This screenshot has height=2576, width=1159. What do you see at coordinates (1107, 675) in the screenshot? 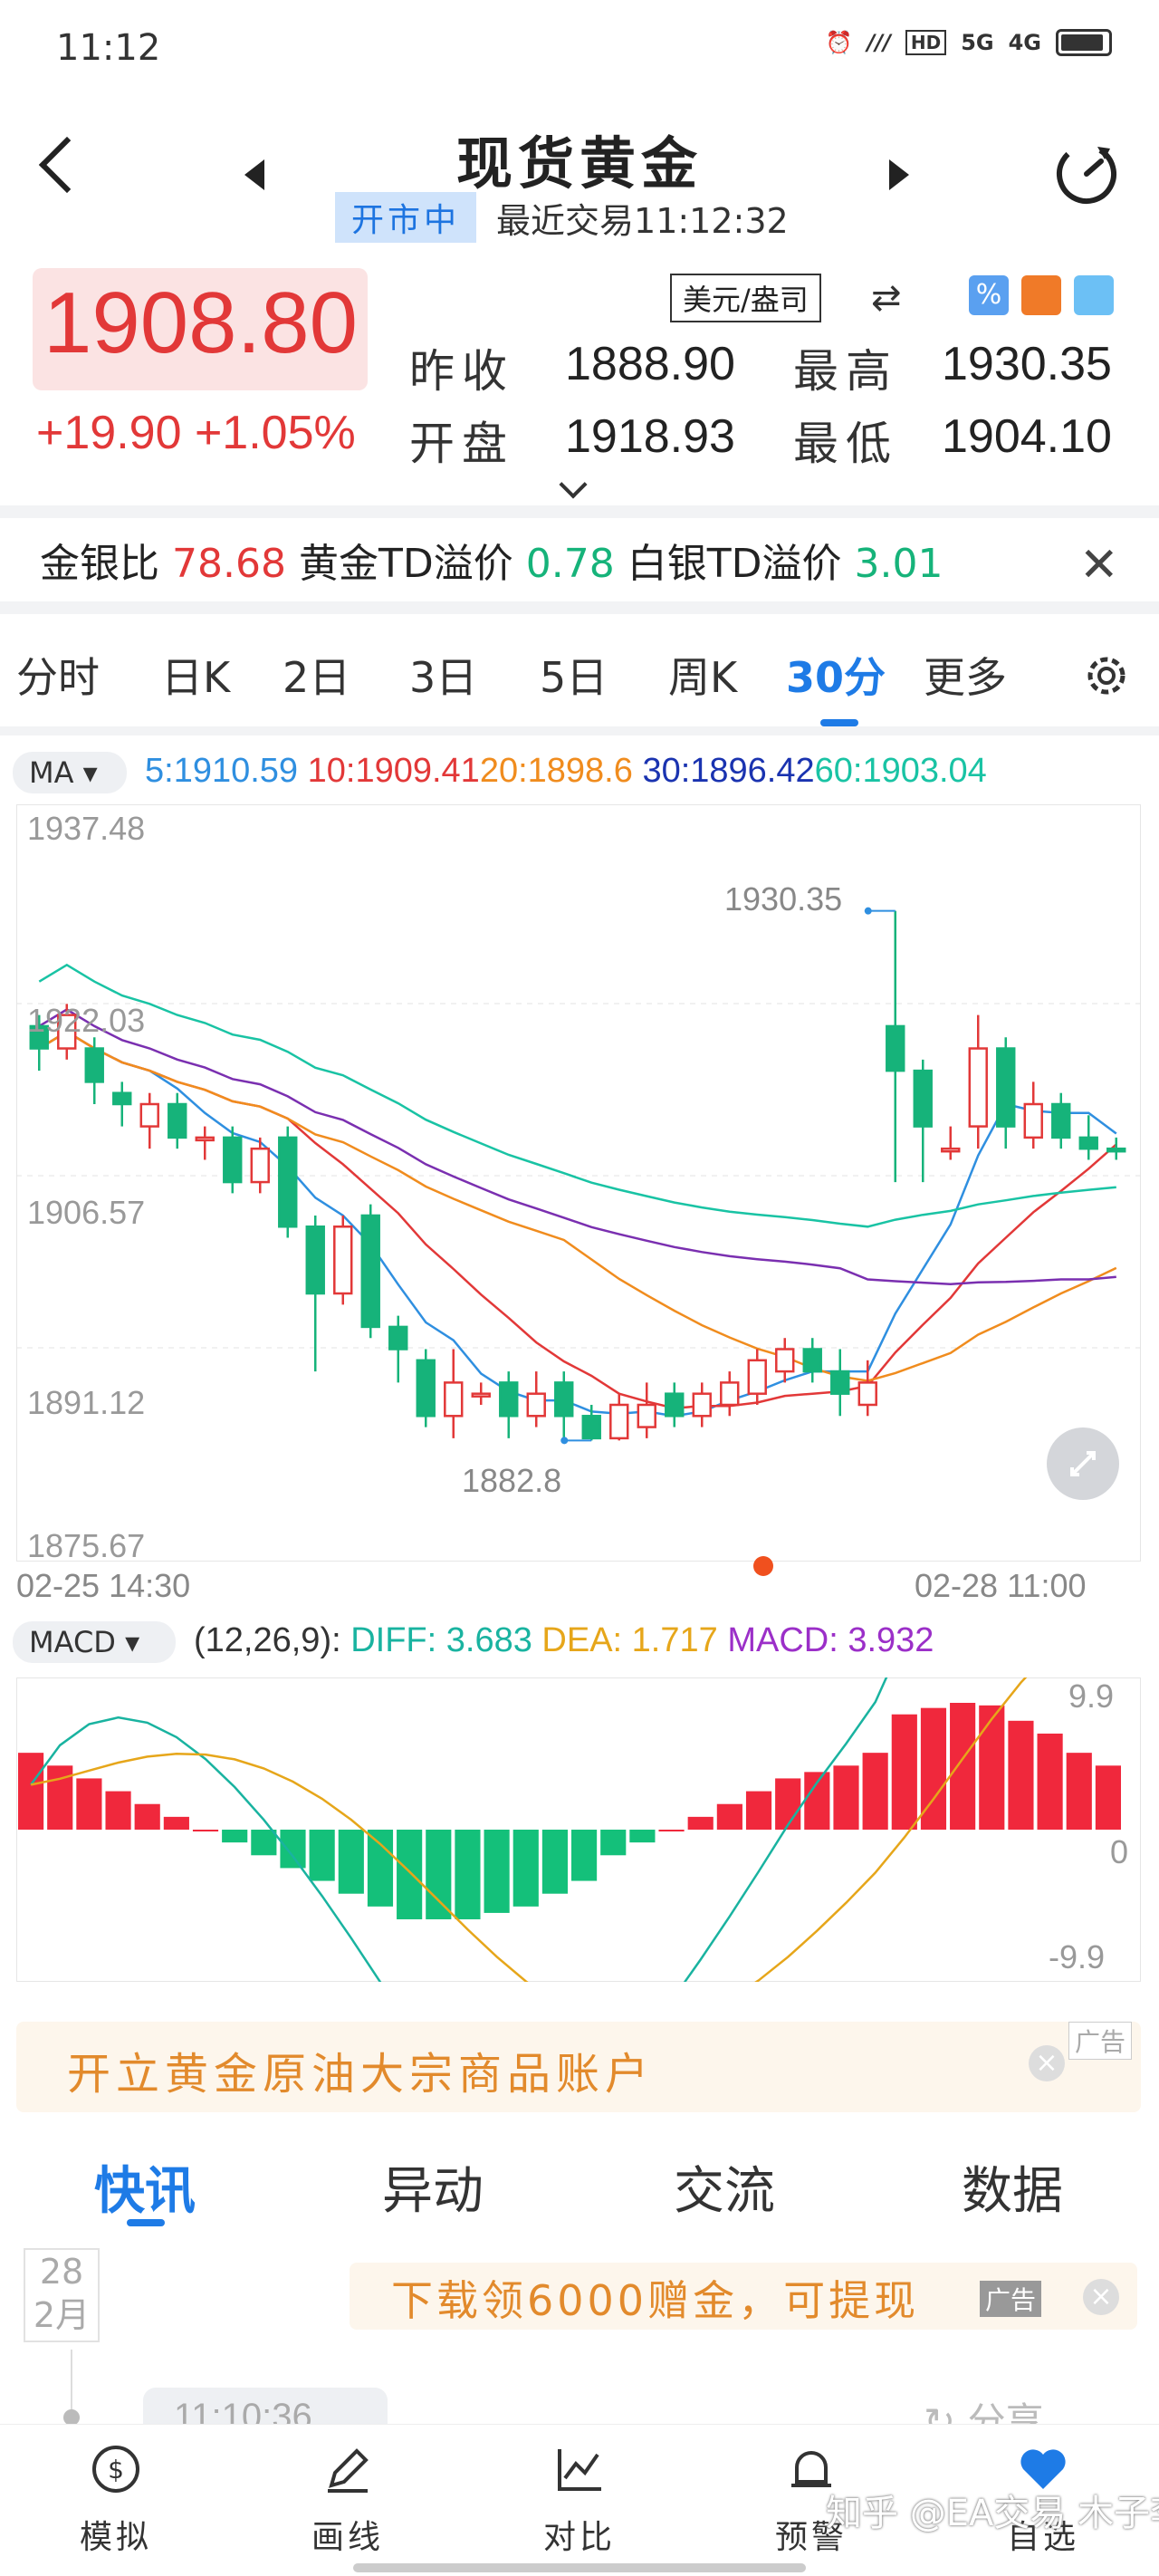
I see `gear-icon` at bounding box center [1107, 675].